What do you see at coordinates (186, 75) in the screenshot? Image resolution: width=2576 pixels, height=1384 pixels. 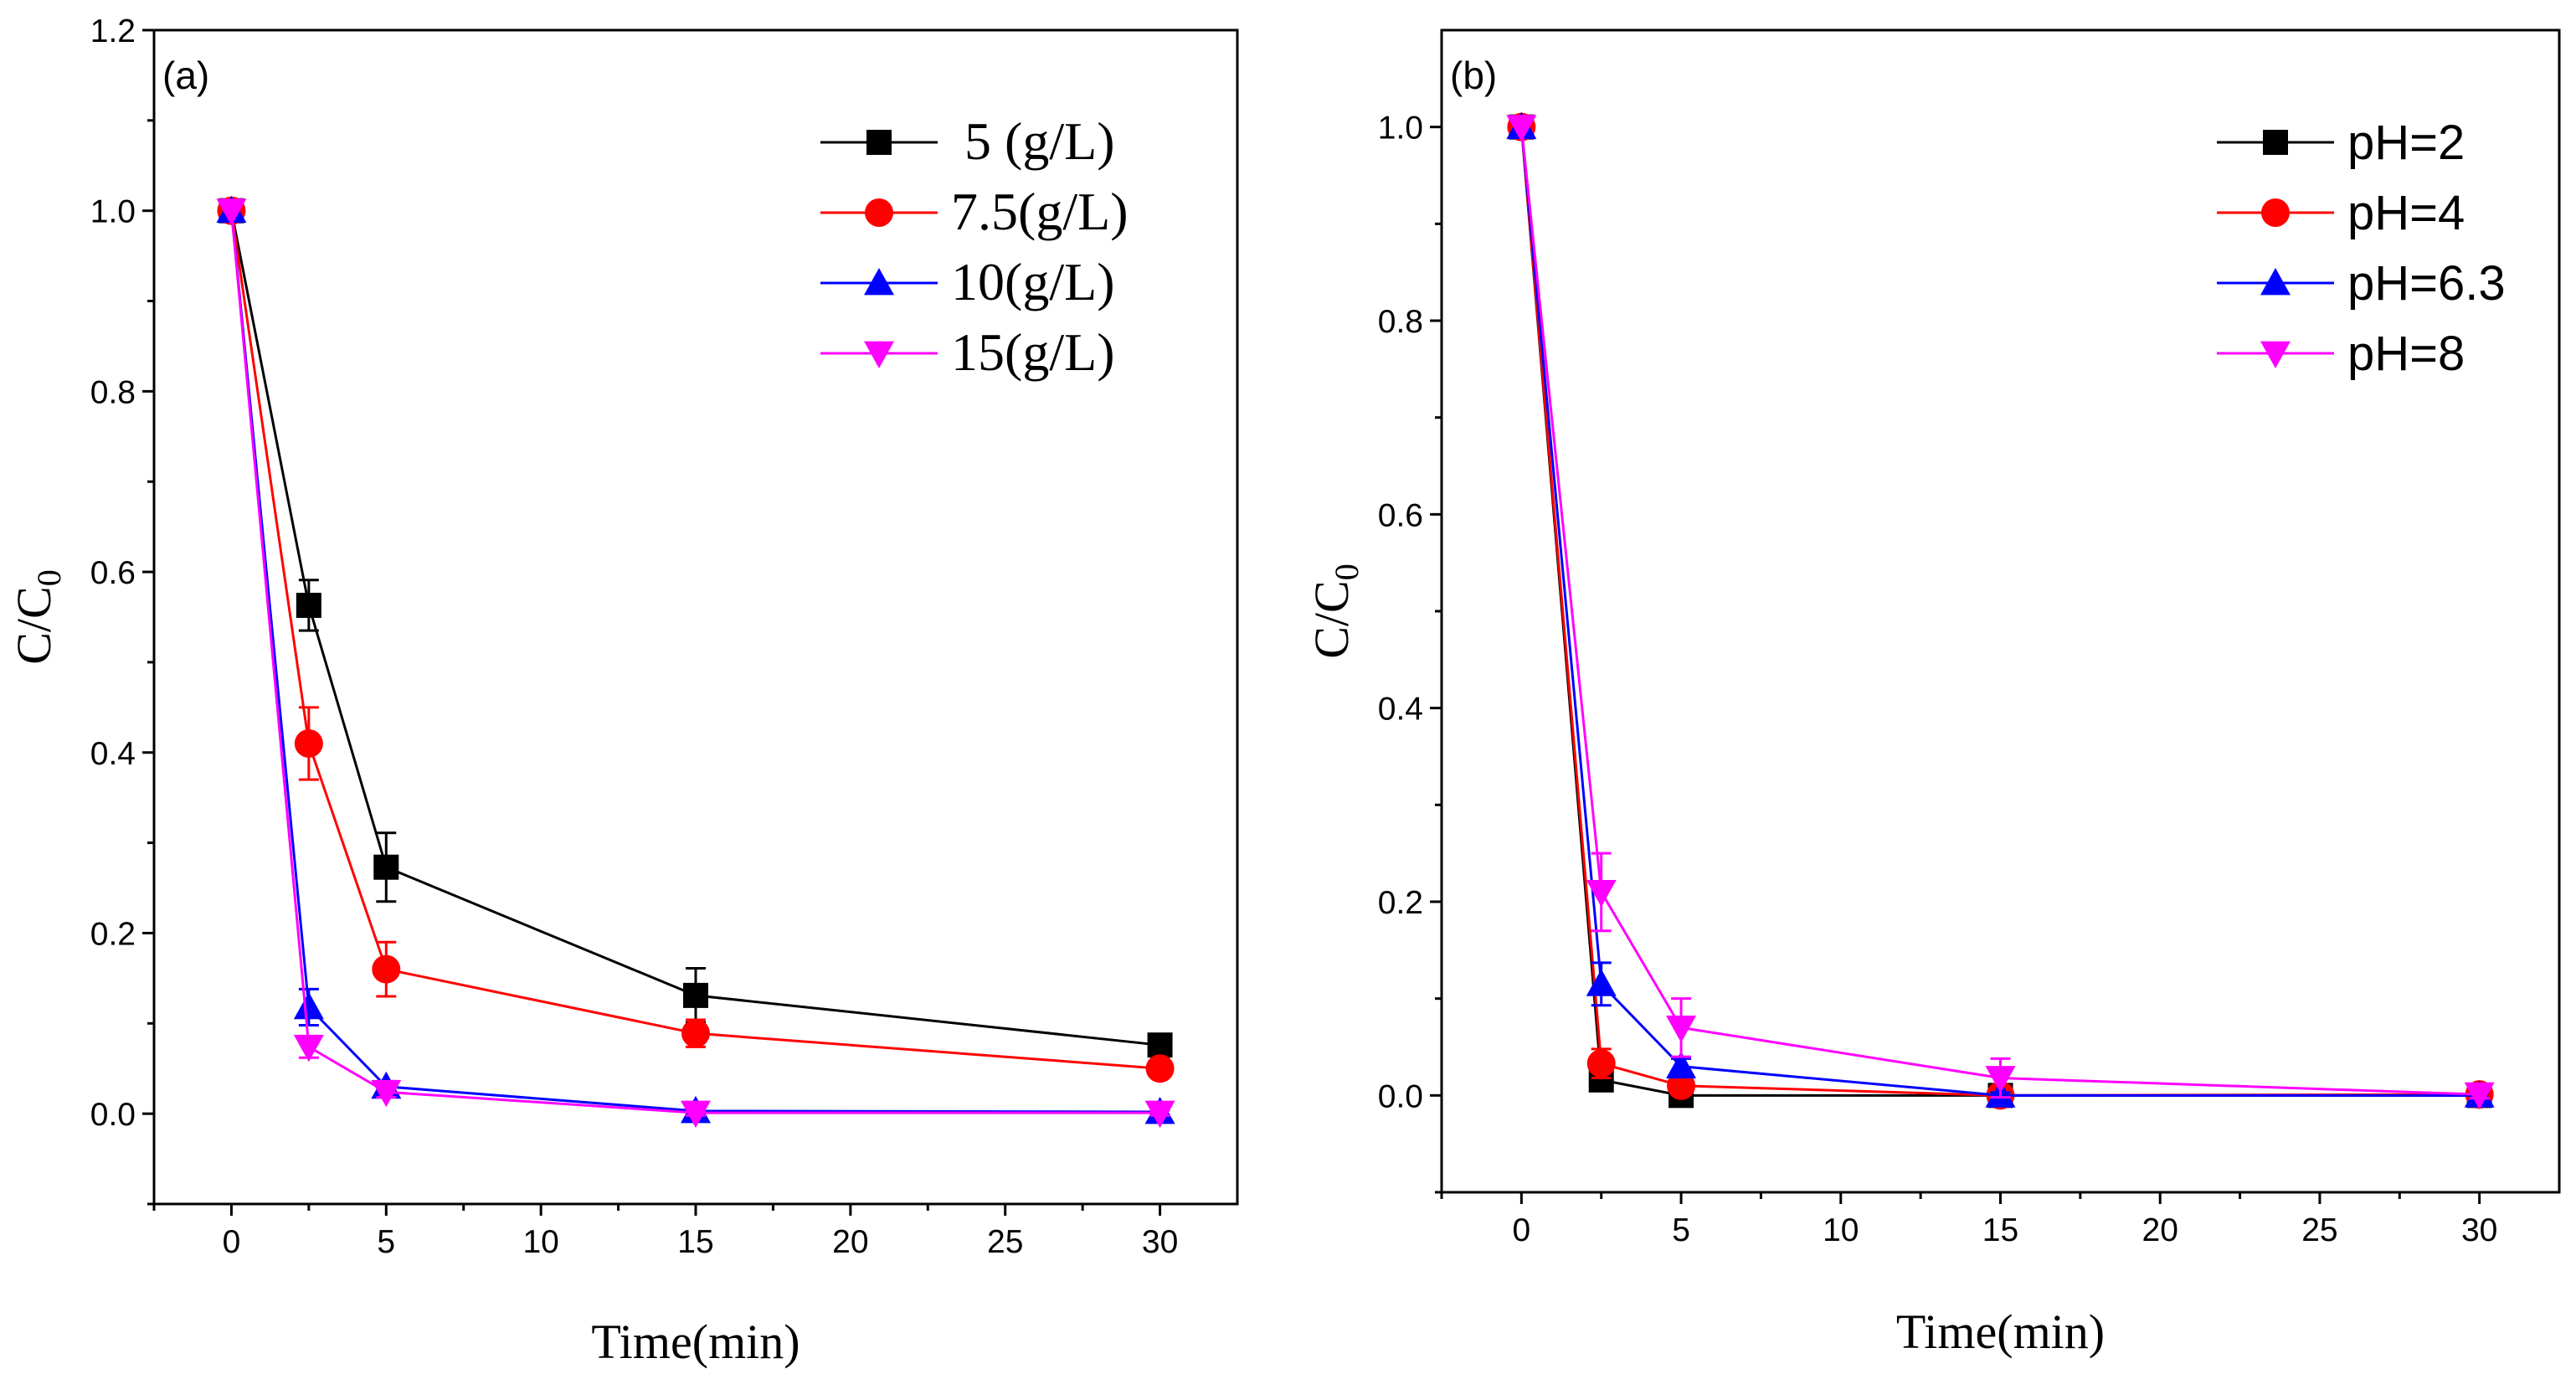 I see `panel-label: (a)` at bounding box center [186, 75].